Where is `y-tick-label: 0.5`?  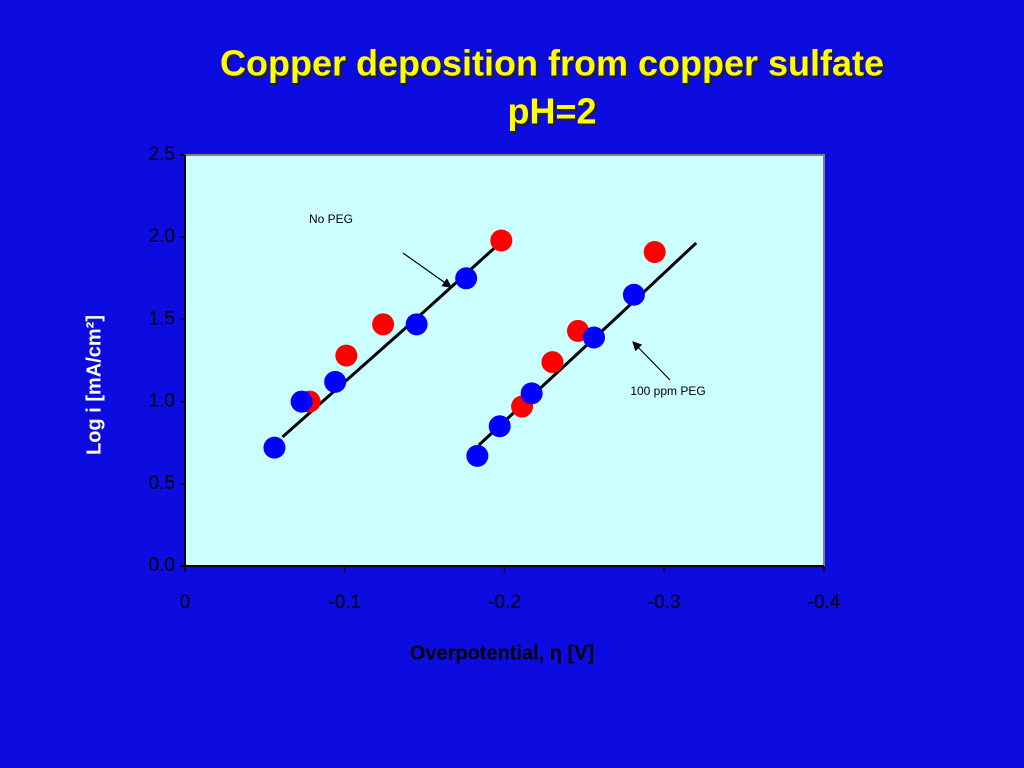
y-tick-label: 0.5 is located at coordinates (162, 483).